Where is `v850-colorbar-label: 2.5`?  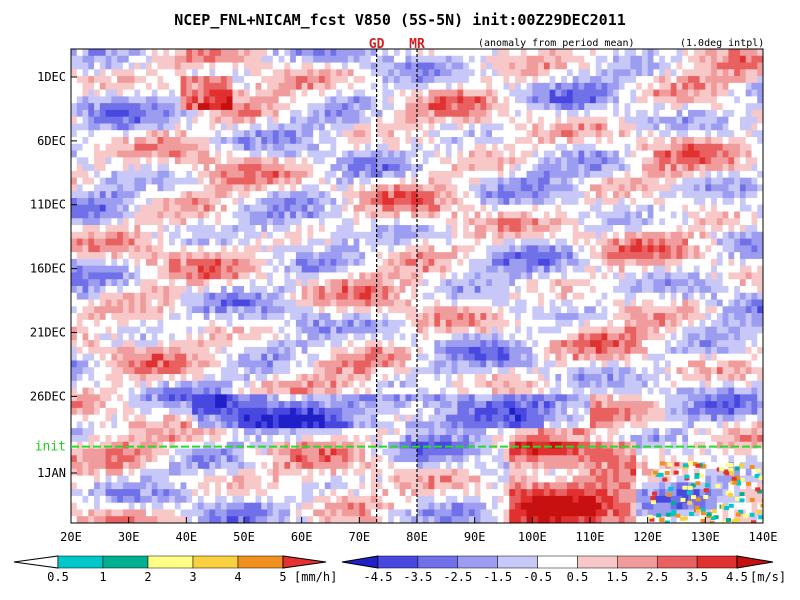
v850-colorbar-label: 2.5 is located at coordinates (657, 577).